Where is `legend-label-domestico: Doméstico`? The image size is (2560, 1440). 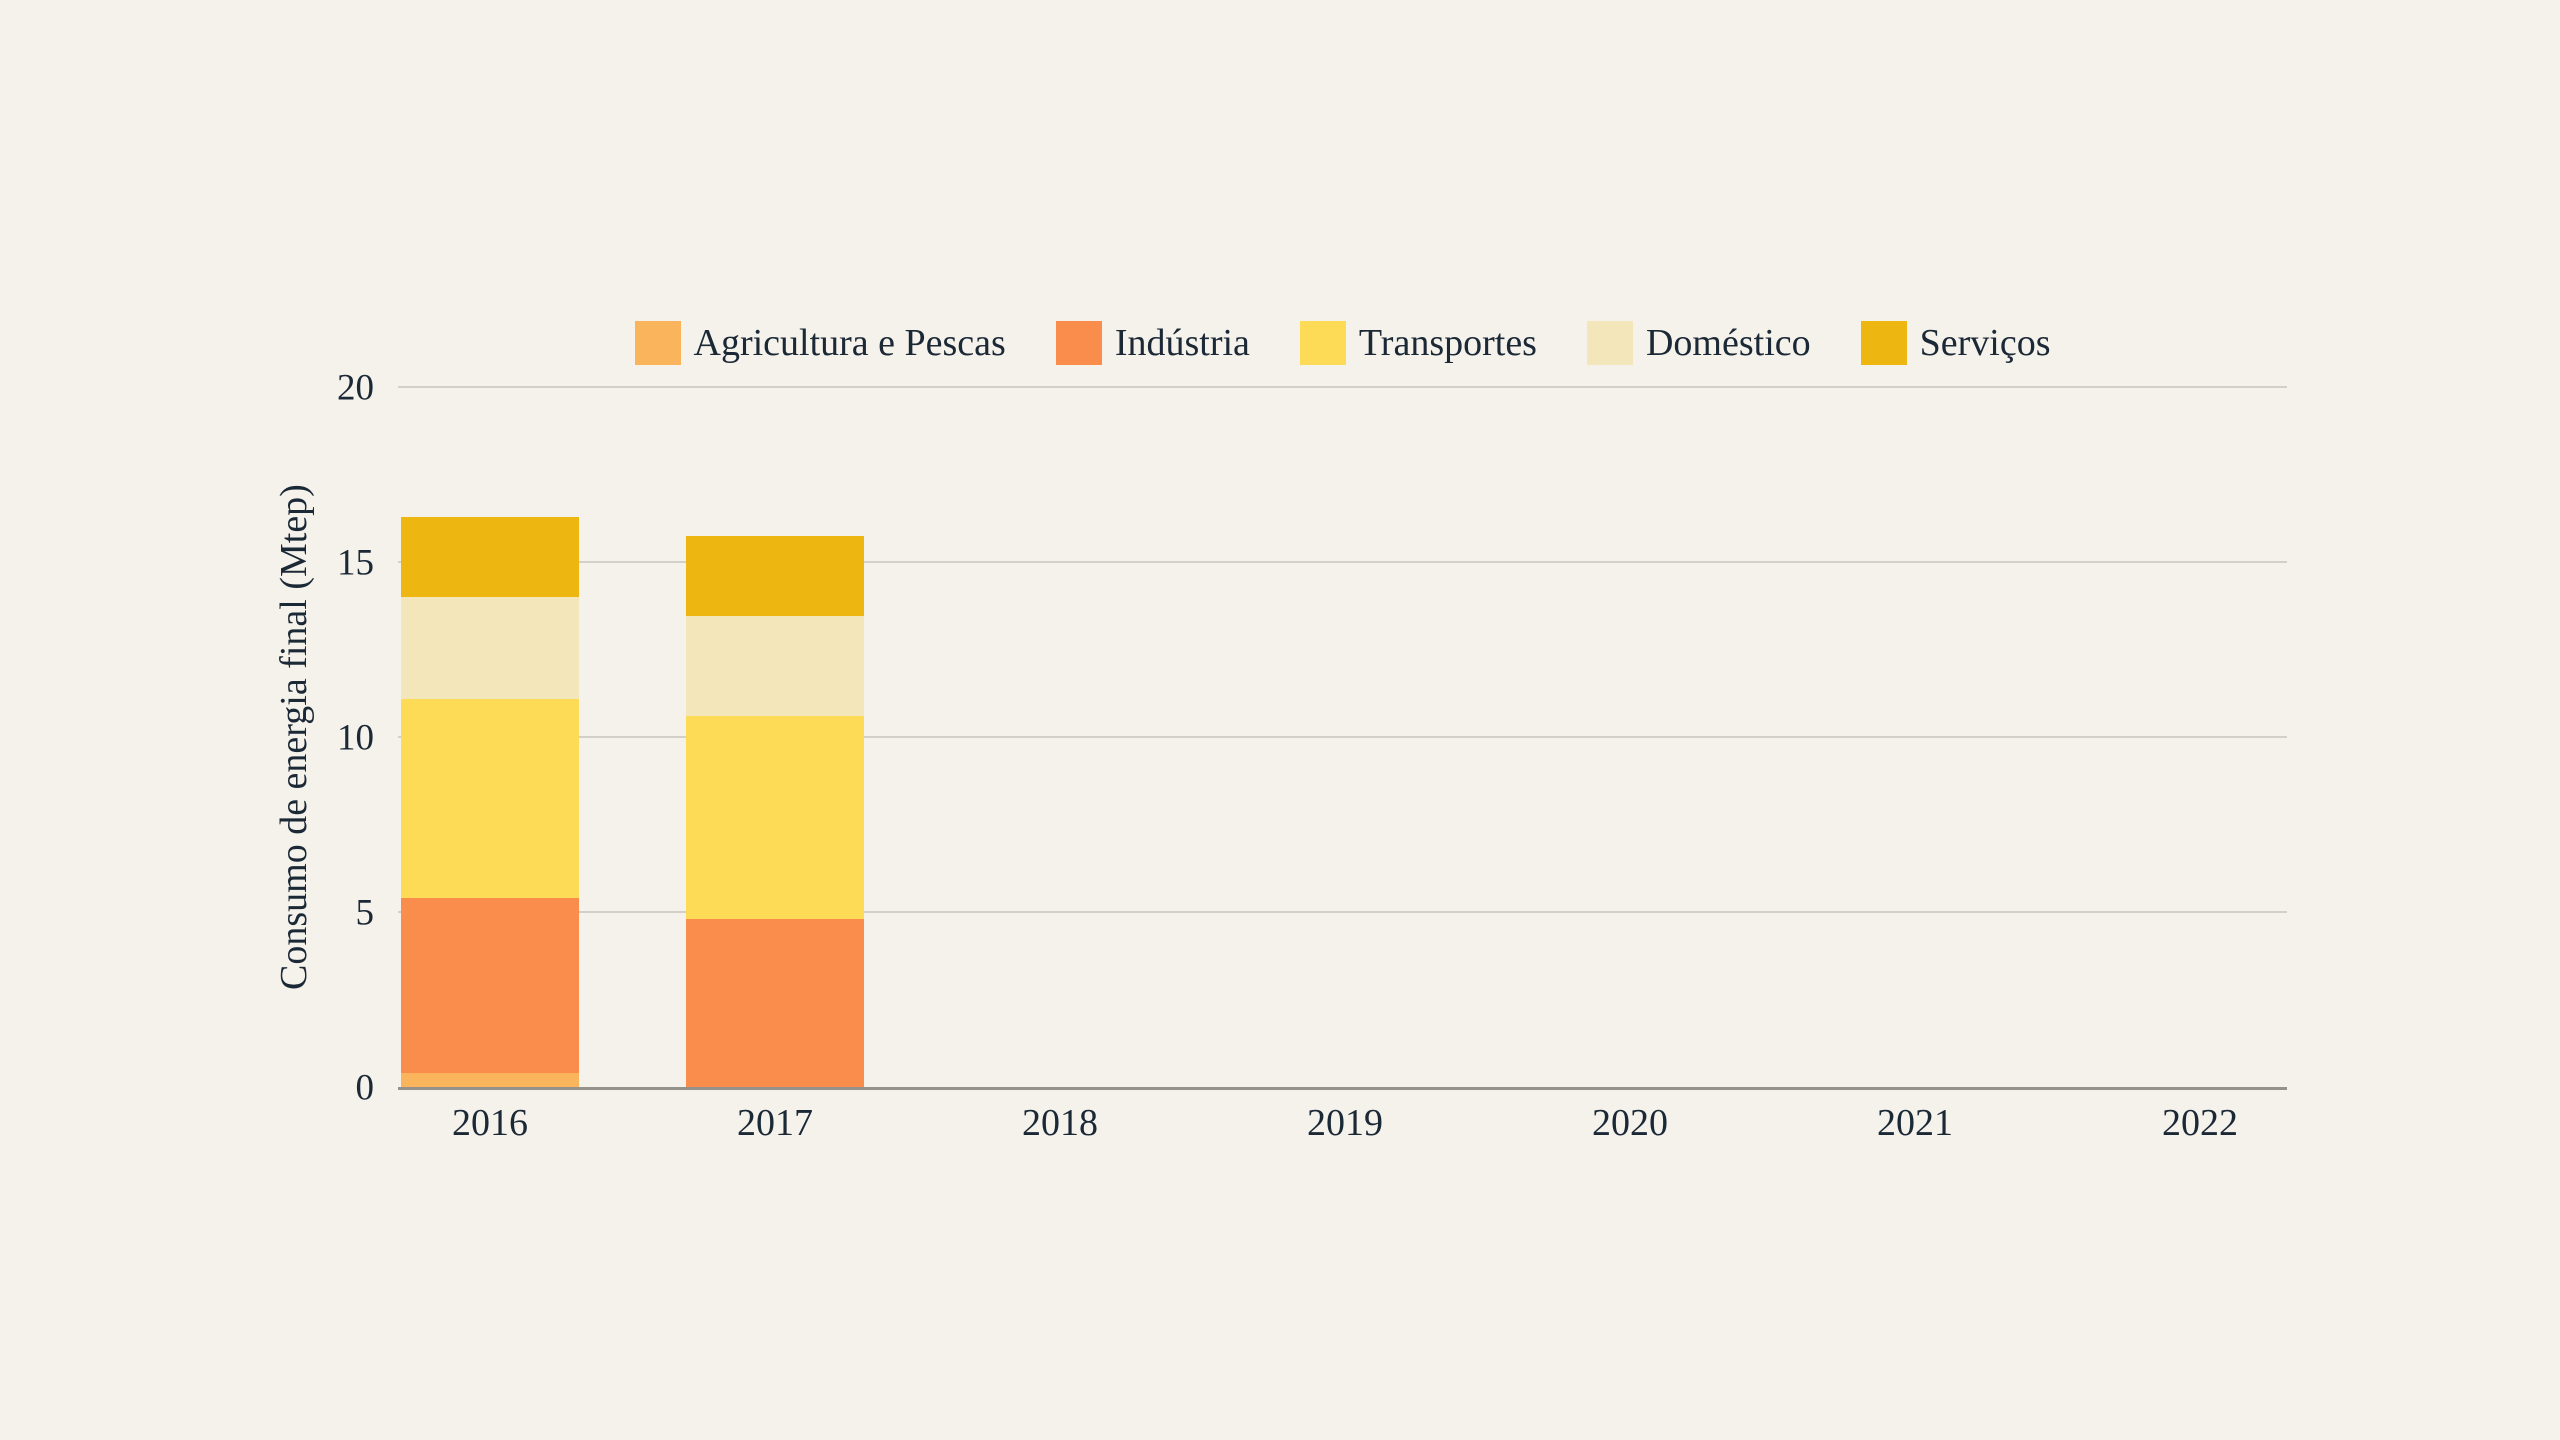 legend-label-domestico: Doméstico is located at coordinates (1728, 343).